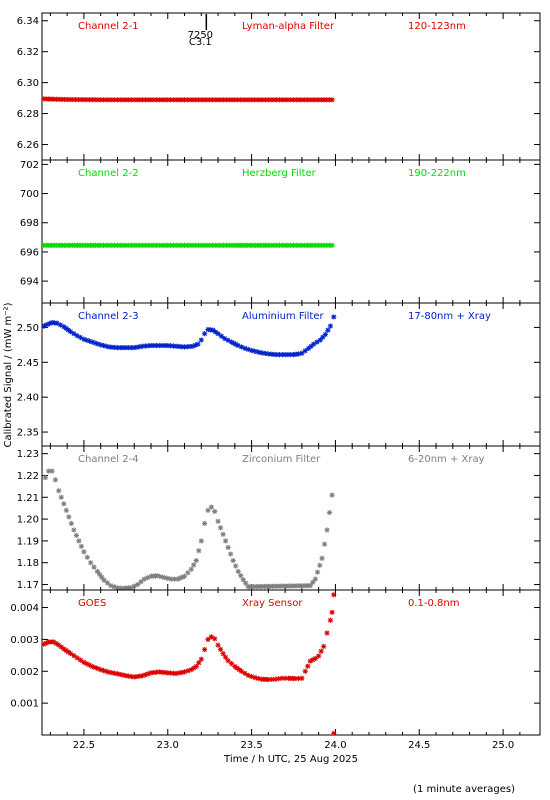  Describe the element at coordinates (28, 476) in the screenshot. I see `y-tick-label: 1.22` at that location.